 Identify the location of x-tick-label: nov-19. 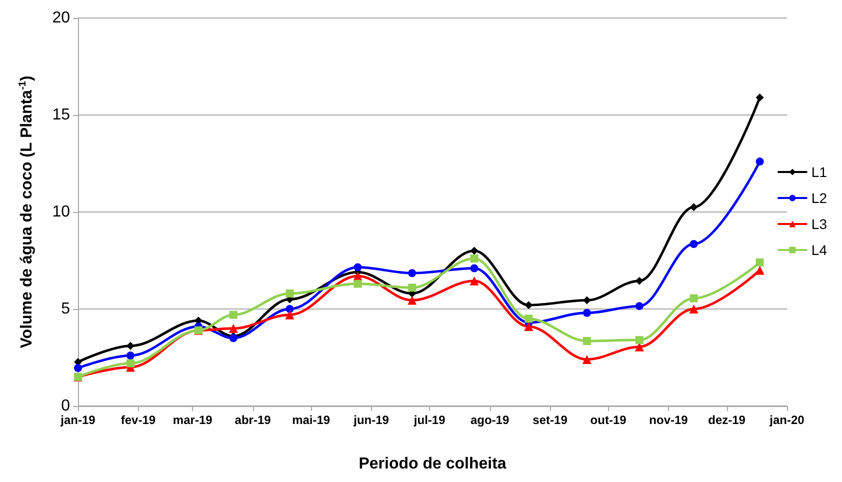
(668, 420).